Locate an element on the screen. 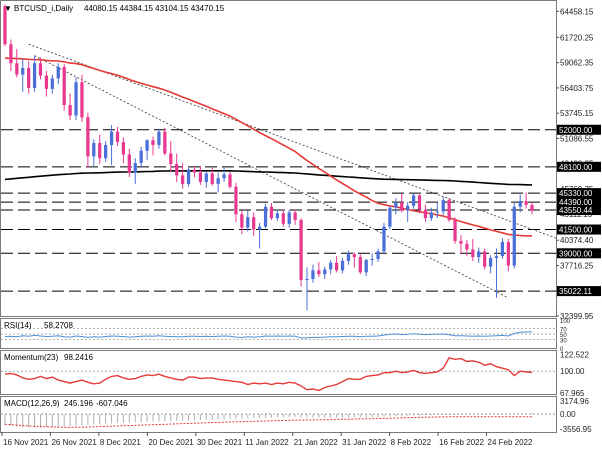  collapse-arrow-icon: ▼ is located at coordinates (8, 8).